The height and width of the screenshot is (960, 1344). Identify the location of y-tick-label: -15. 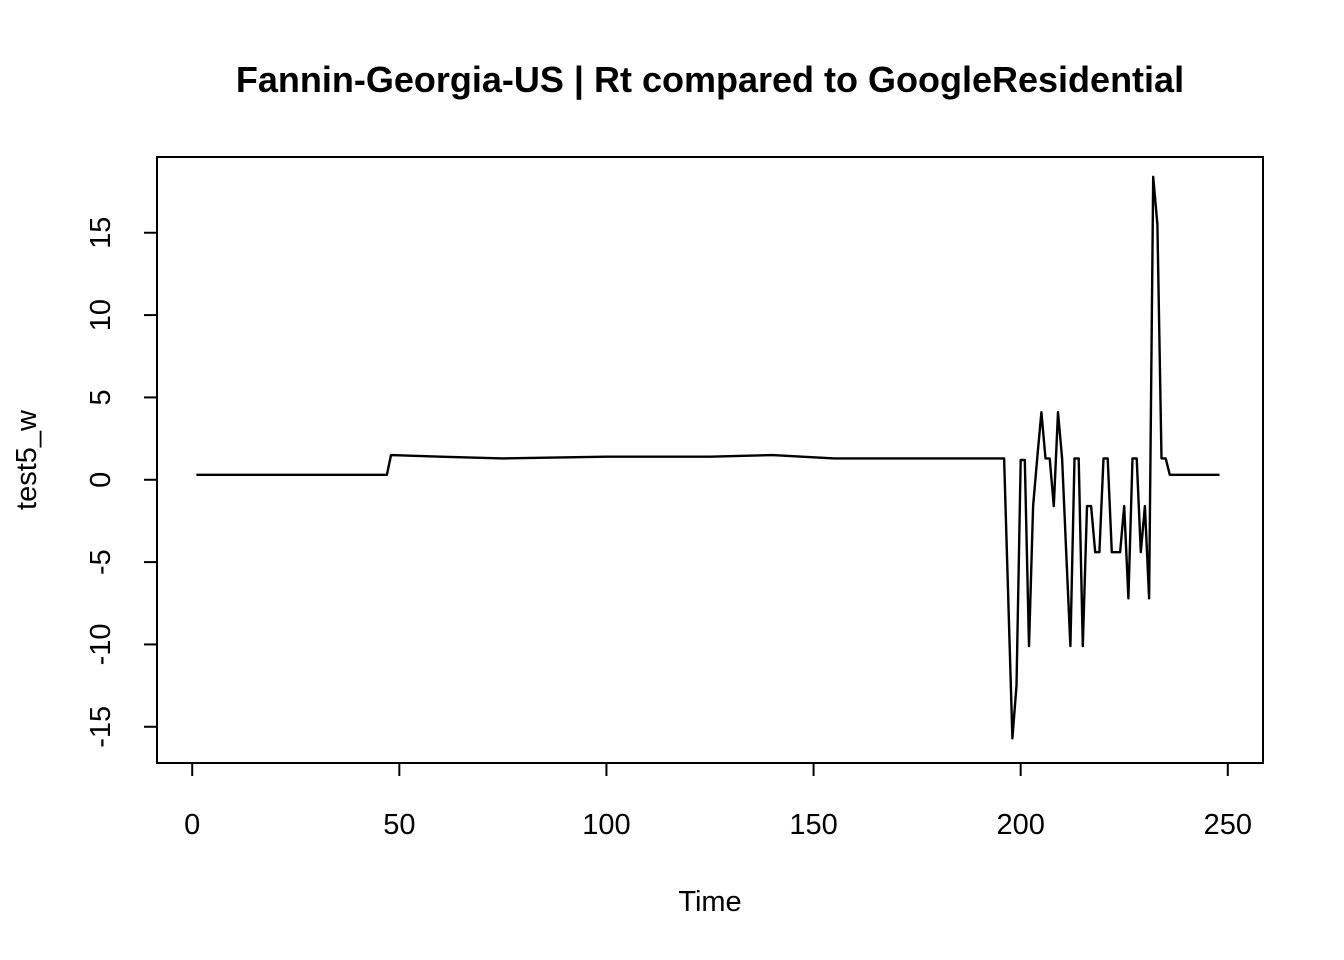
(101, 727).